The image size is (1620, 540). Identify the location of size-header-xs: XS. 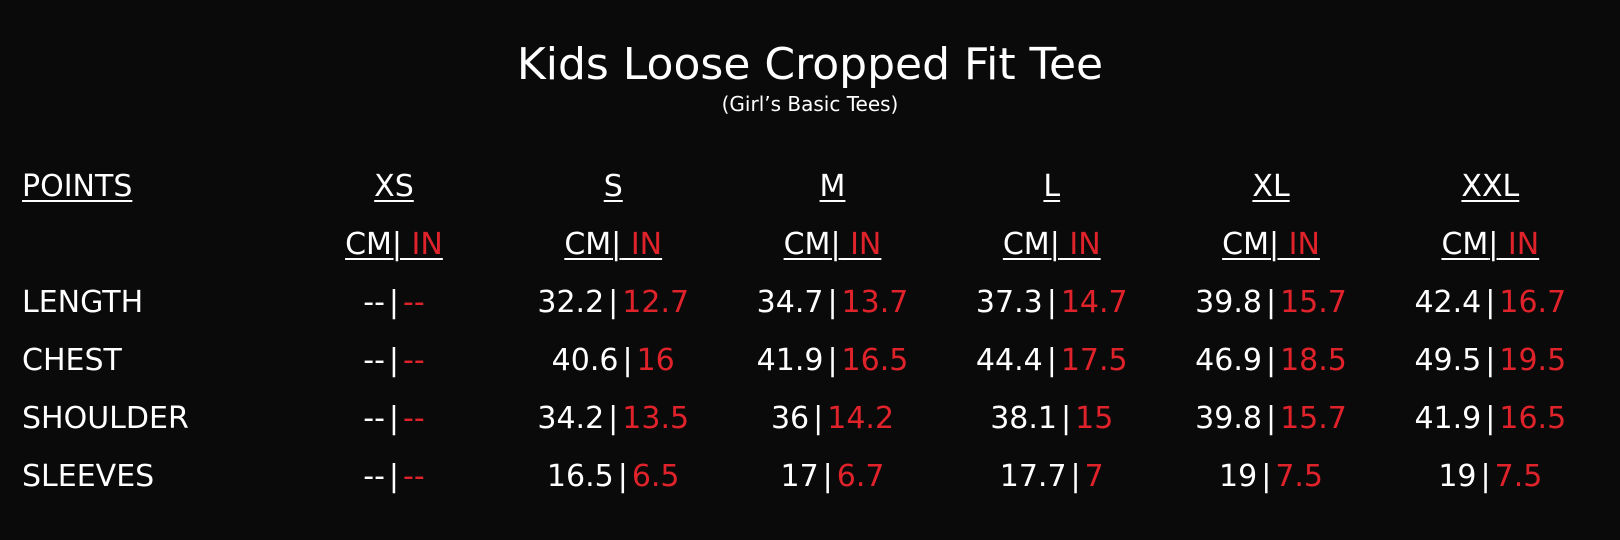
(394, 186).